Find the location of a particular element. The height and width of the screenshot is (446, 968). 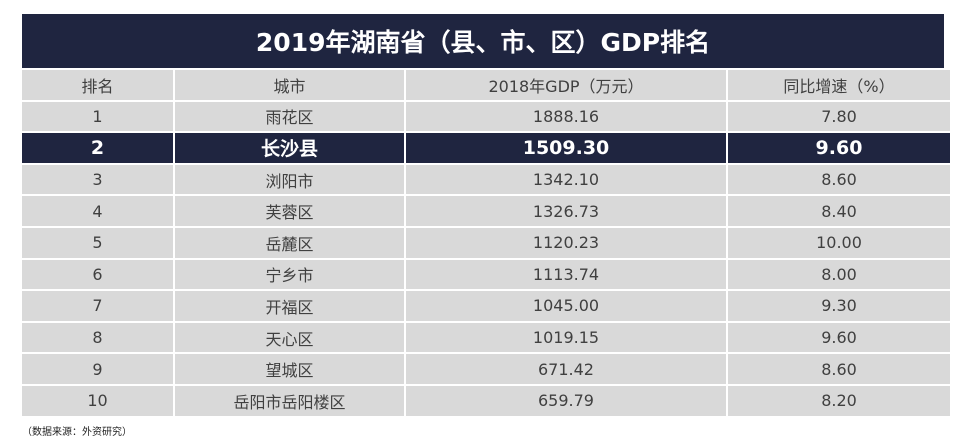

header-cell: 城市 is located at coordinates (289, 85).